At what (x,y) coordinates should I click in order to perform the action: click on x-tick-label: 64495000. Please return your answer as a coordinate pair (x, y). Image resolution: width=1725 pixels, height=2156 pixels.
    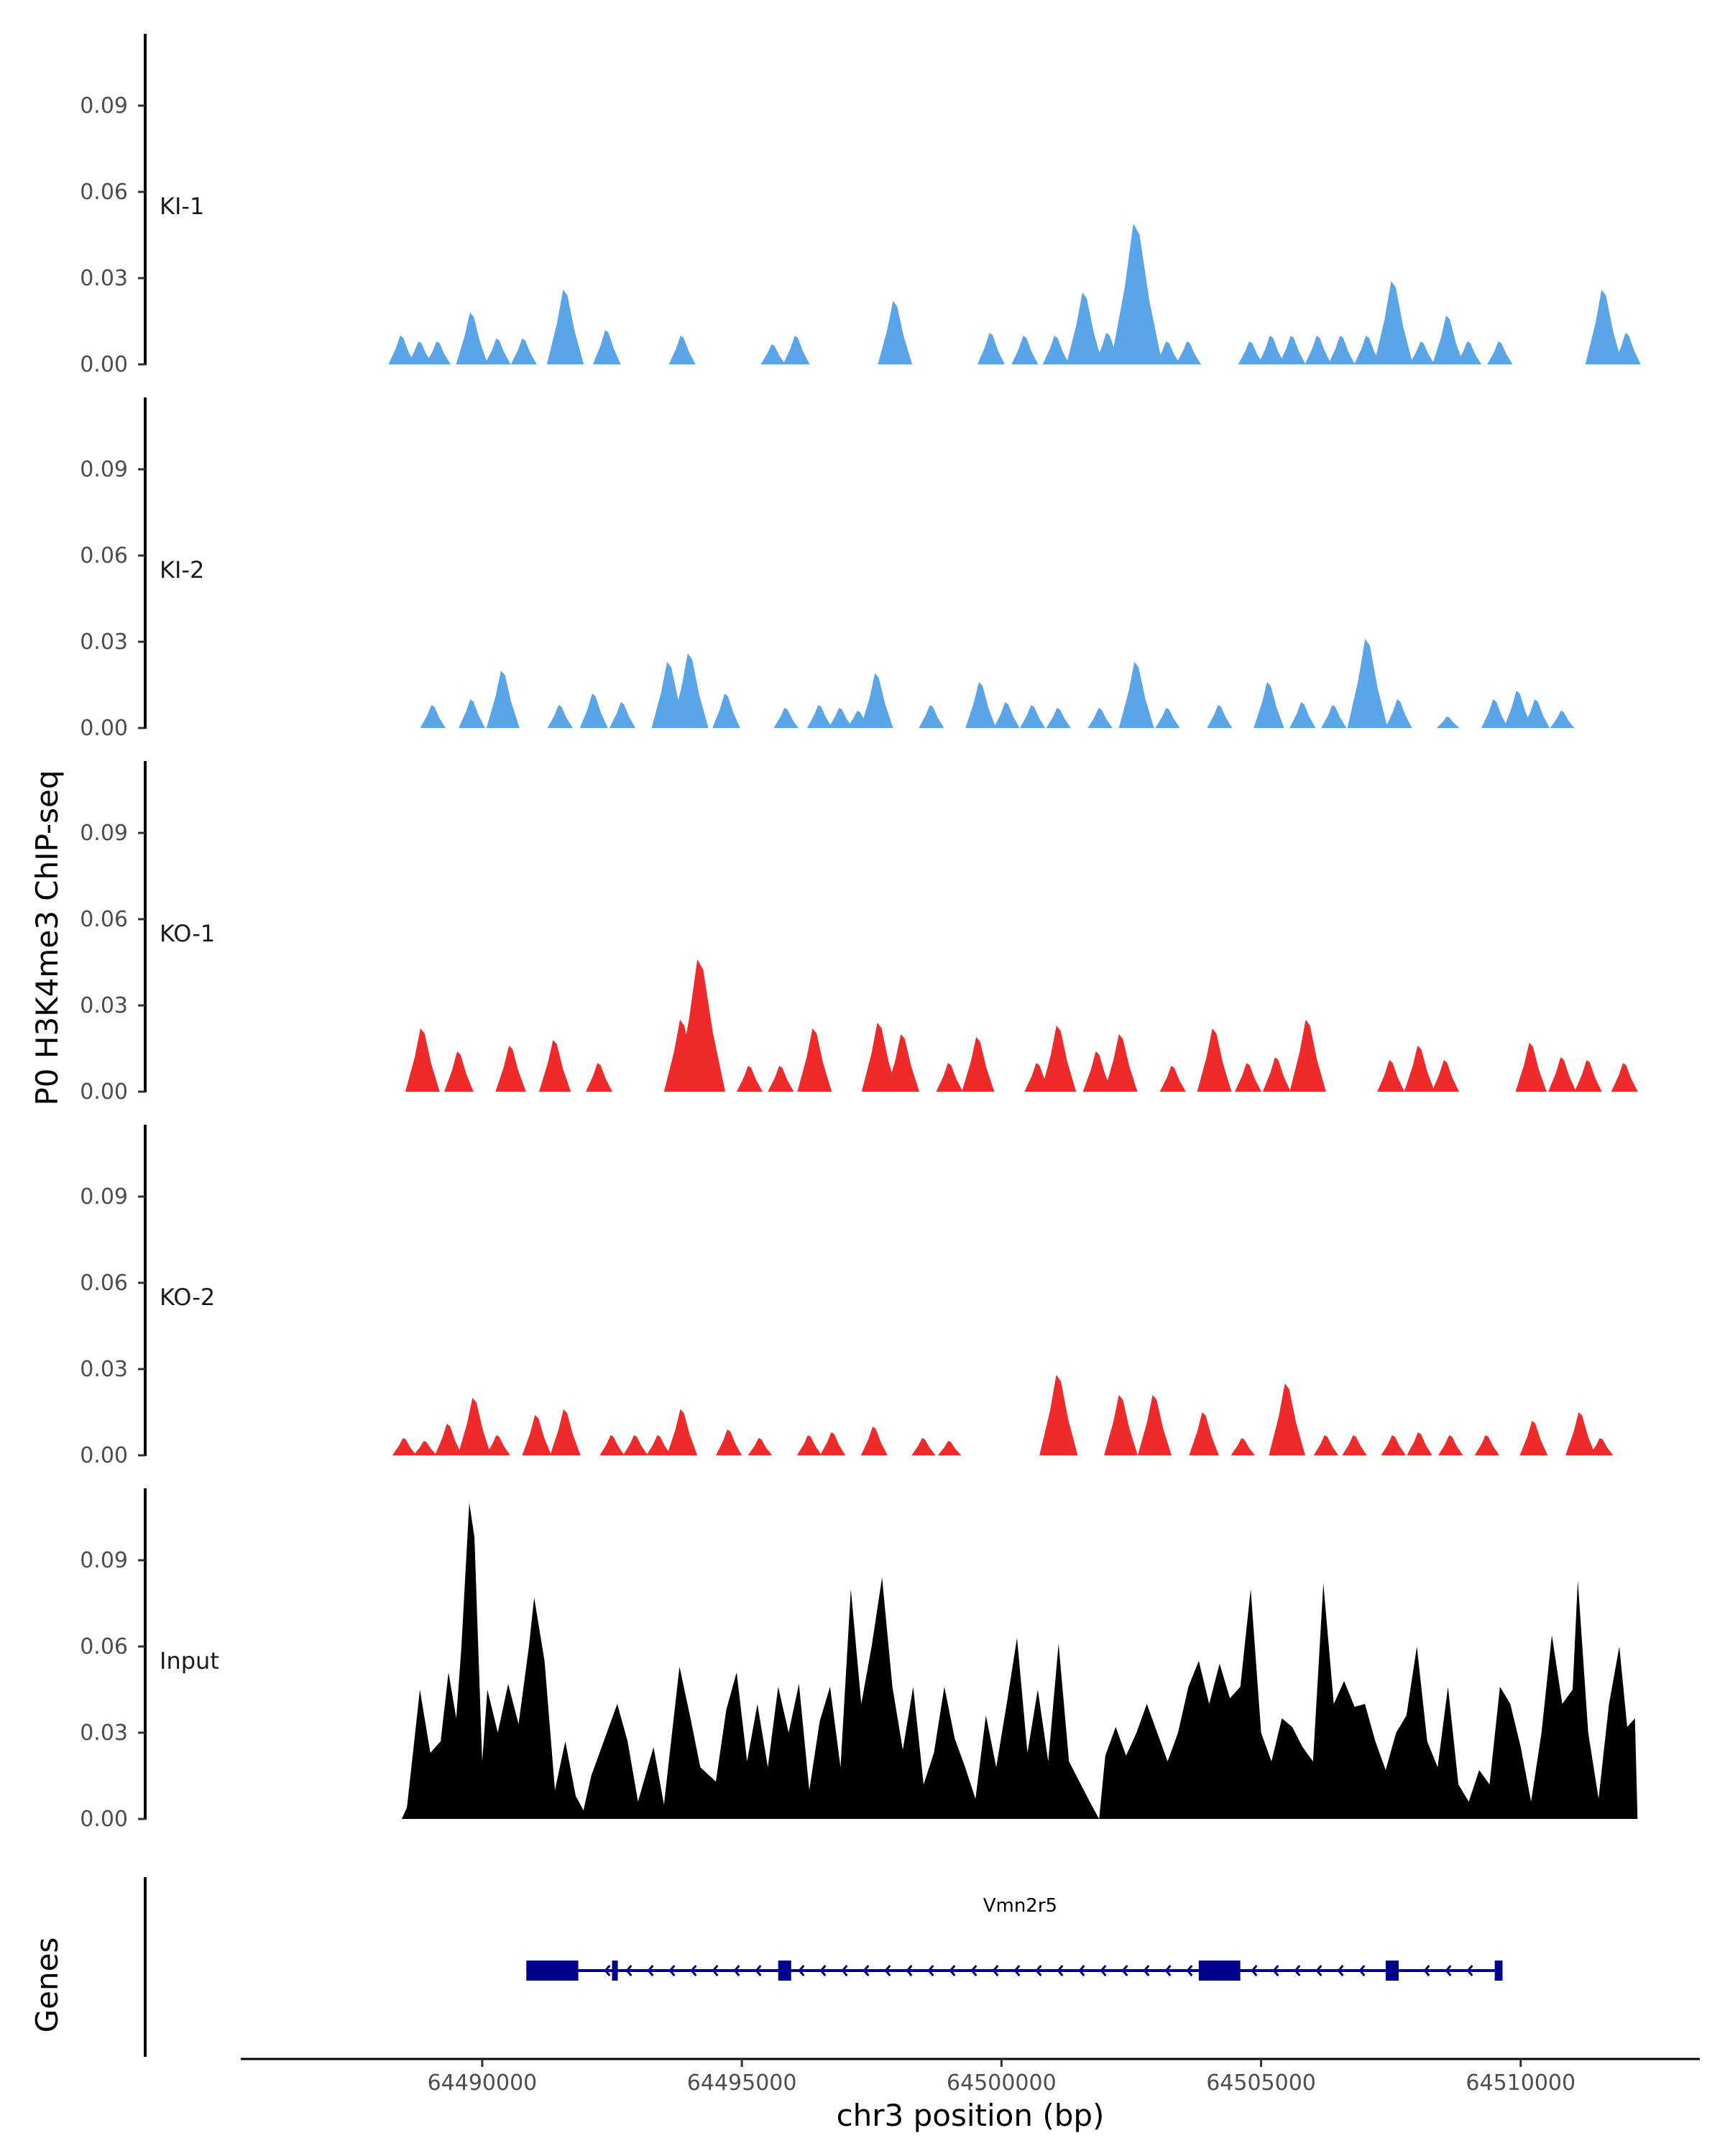
    Looking at the image, I should click on (742, 2083).